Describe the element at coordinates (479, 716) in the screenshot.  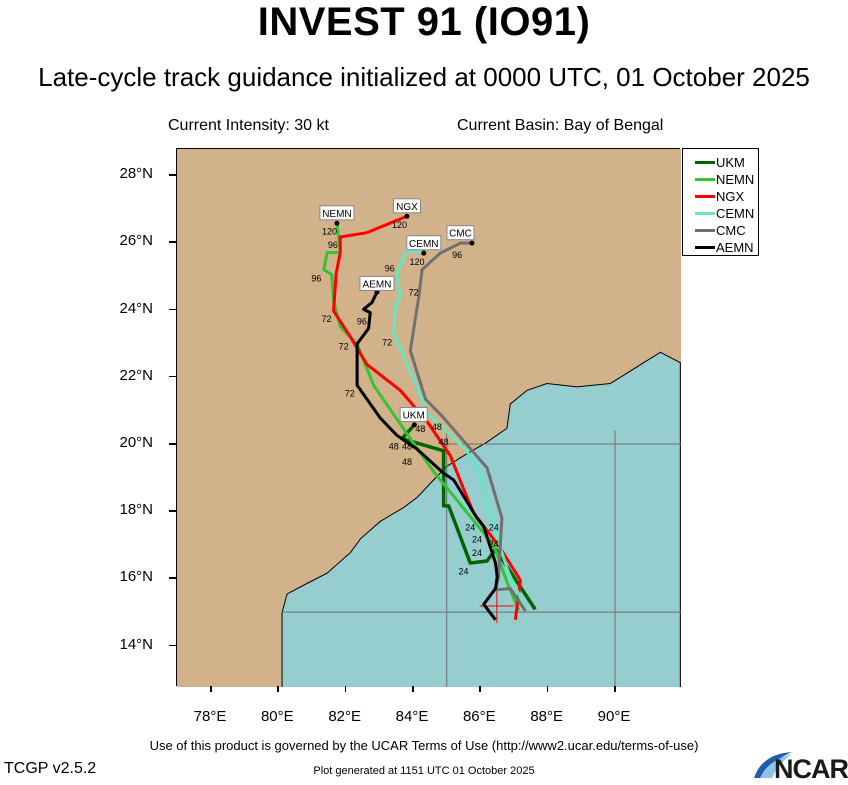
I see `x-tick-label: 86°E` at that location.